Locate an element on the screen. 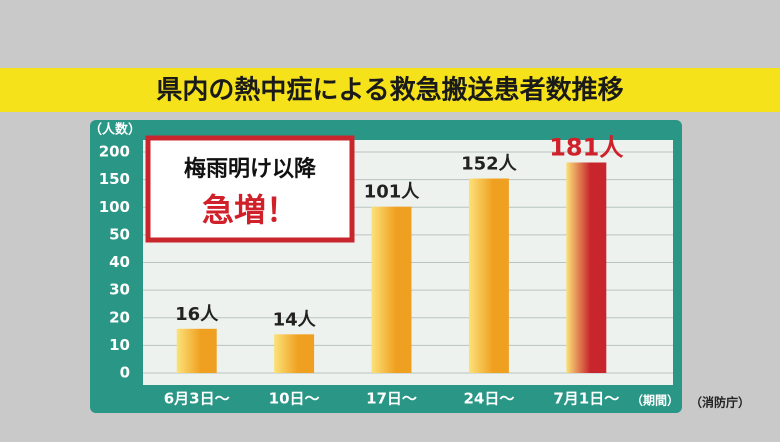  value-label: 181人 is located at coordinates (586, 147).